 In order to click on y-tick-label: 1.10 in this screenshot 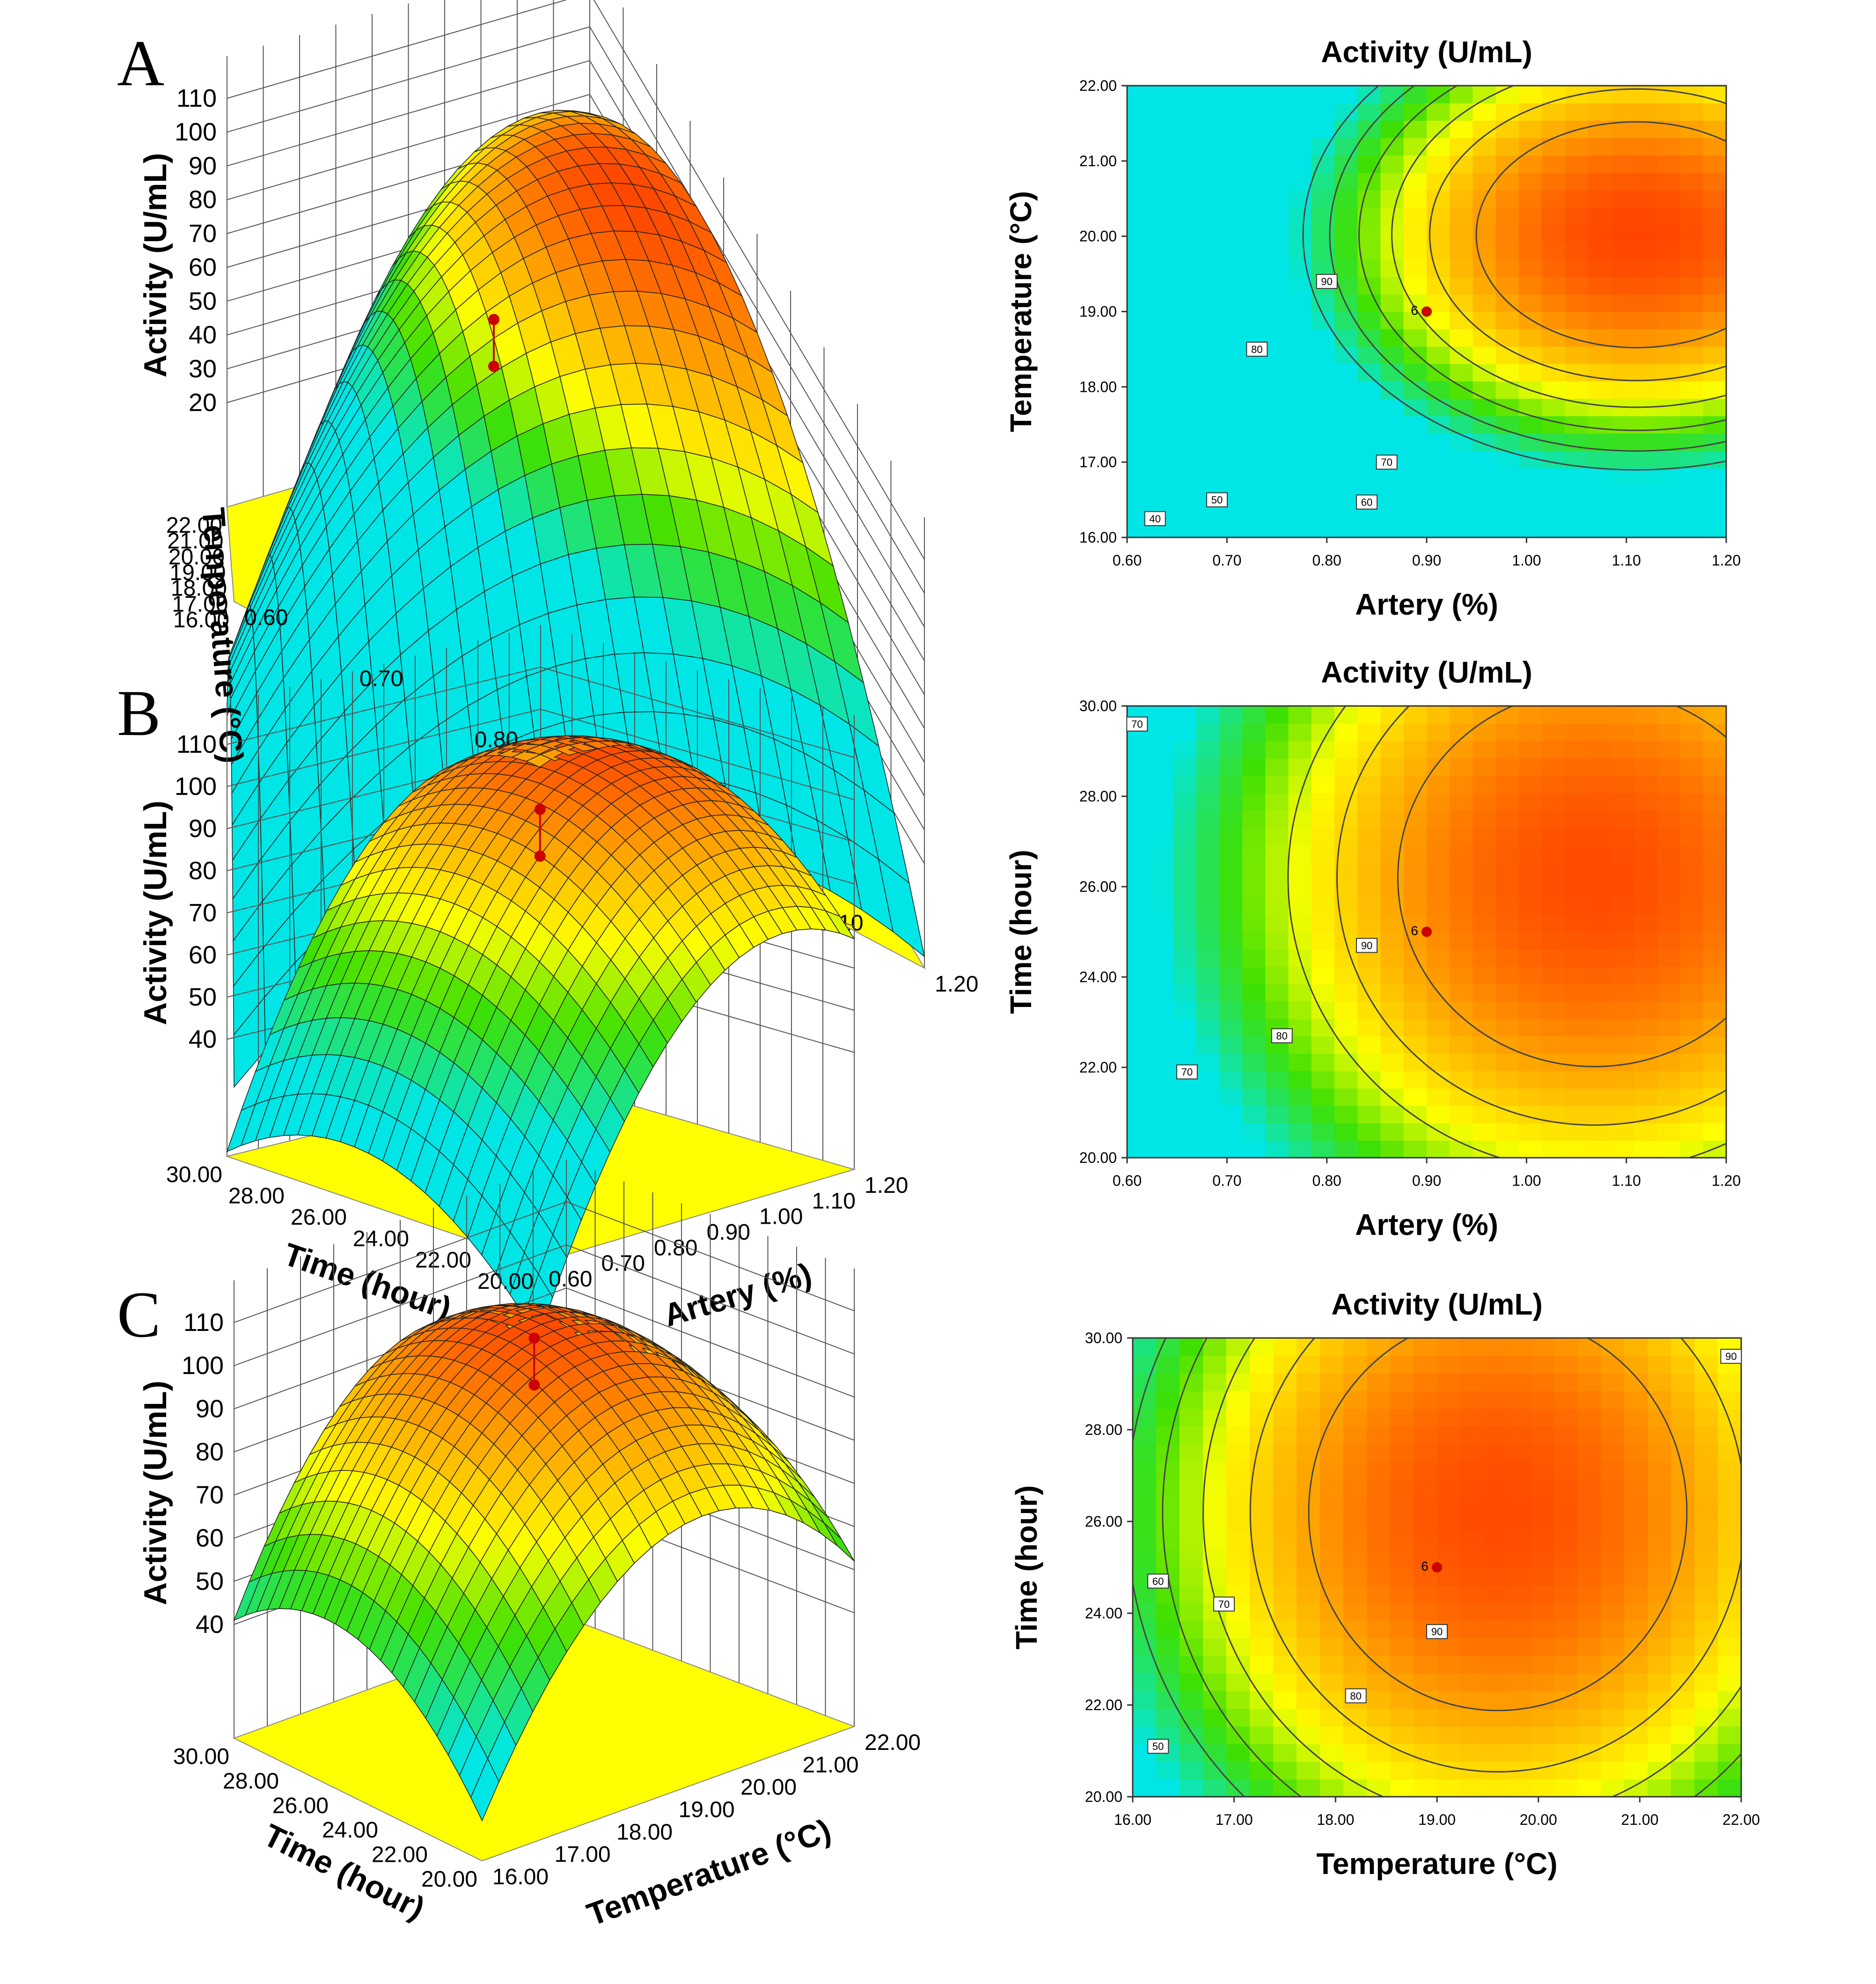, I will do `click(834, 1201)`.